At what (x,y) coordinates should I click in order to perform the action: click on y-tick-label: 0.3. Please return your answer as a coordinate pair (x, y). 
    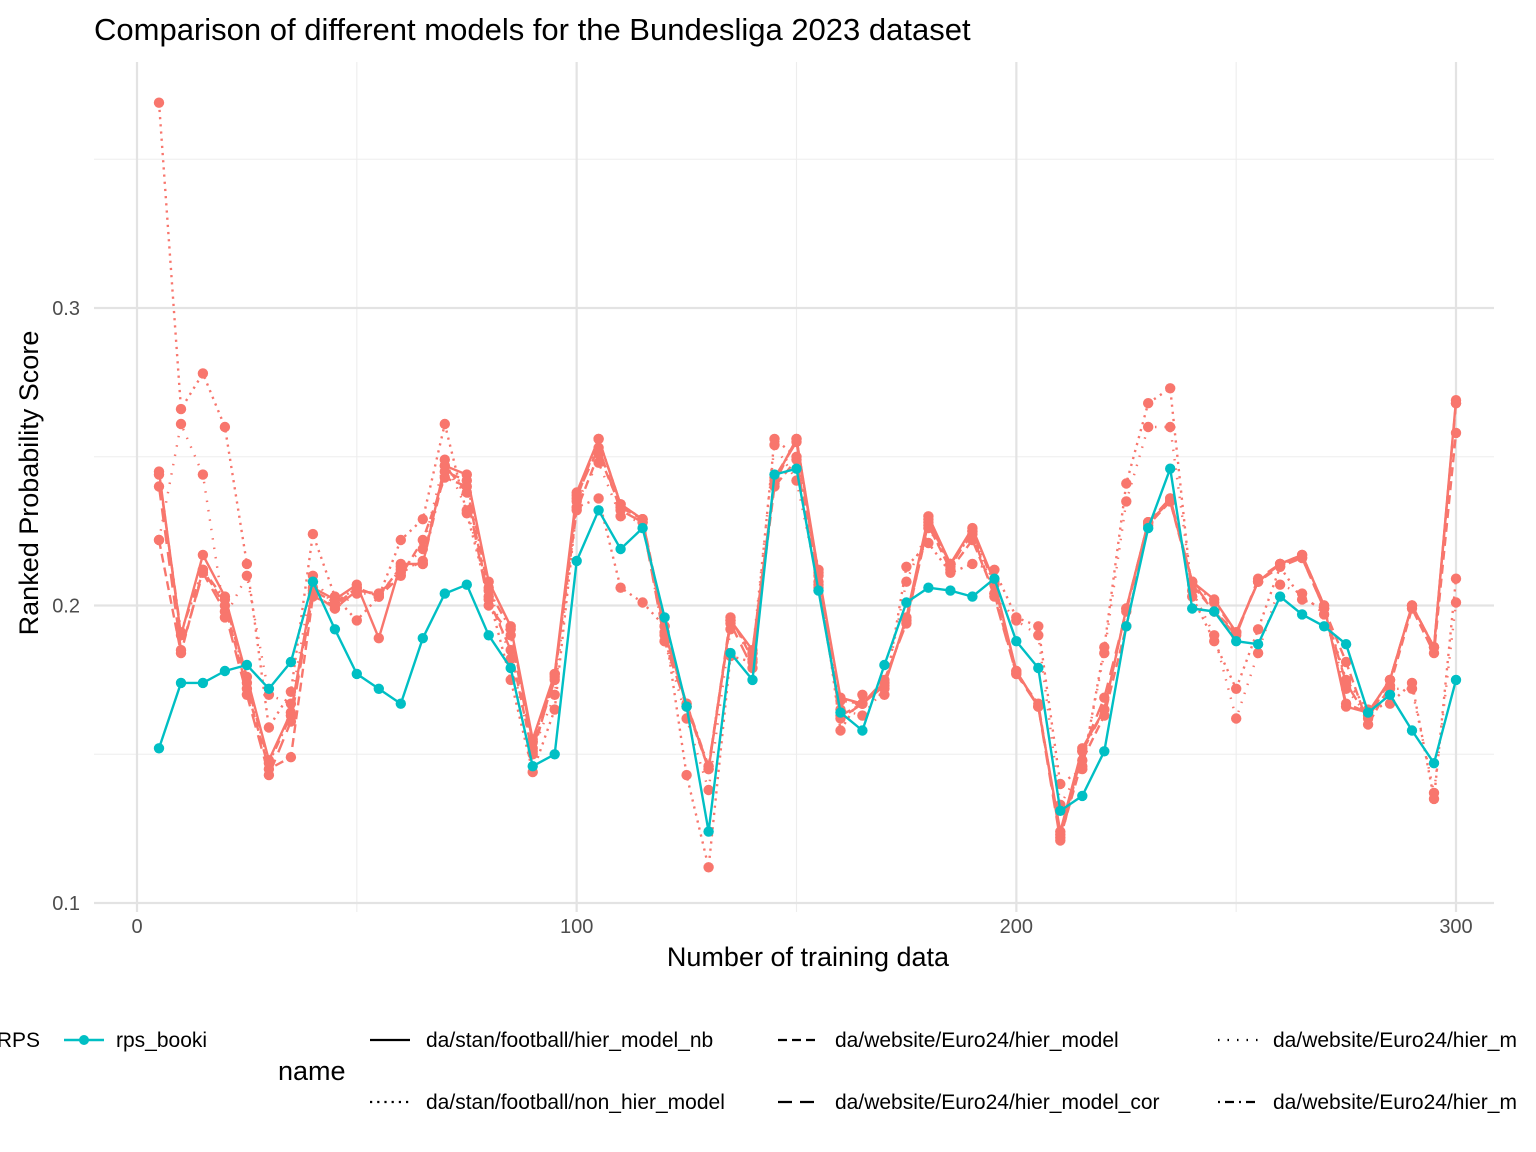
    Looking at the image, I should click on (66, 309).